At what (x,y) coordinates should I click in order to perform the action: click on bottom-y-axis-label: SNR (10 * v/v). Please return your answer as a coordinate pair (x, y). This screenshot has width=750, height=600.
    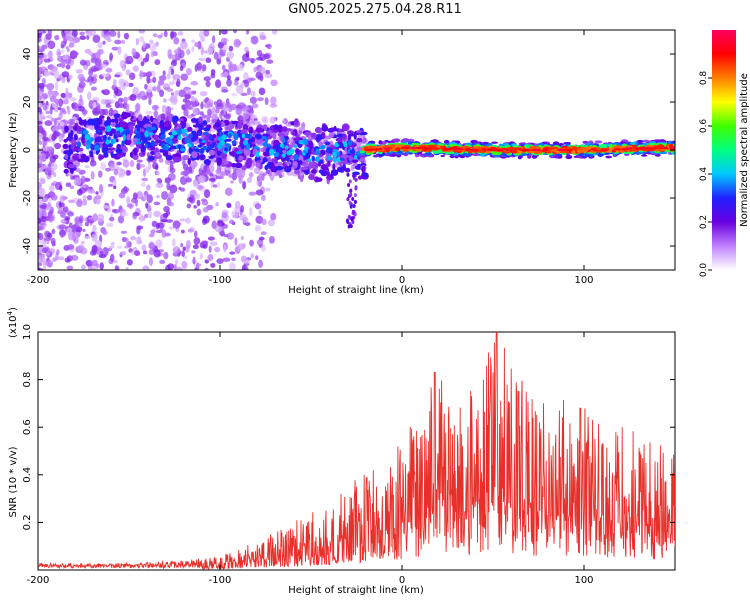
    Looking at the image, I should click on (13, 481).